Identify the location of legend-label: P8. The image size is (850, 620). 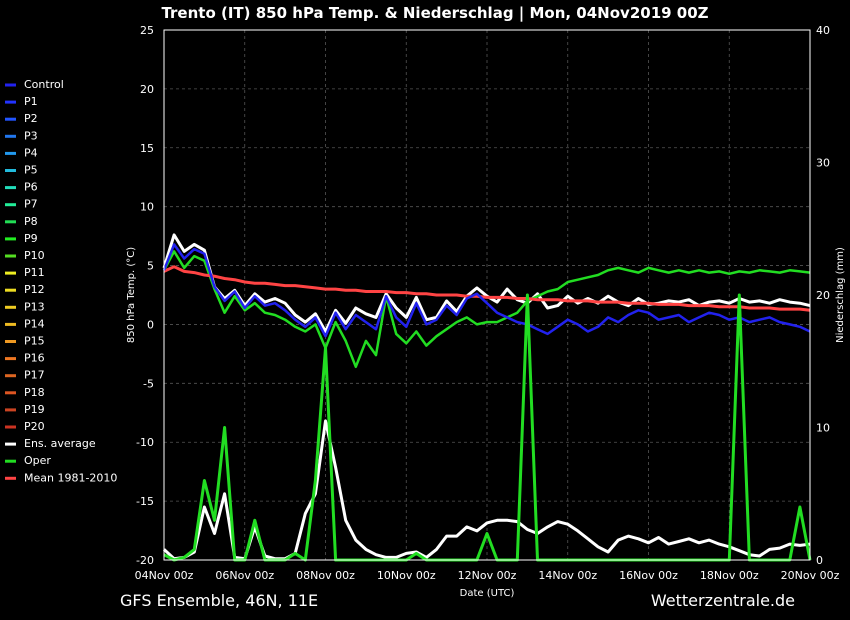
(31, 221).